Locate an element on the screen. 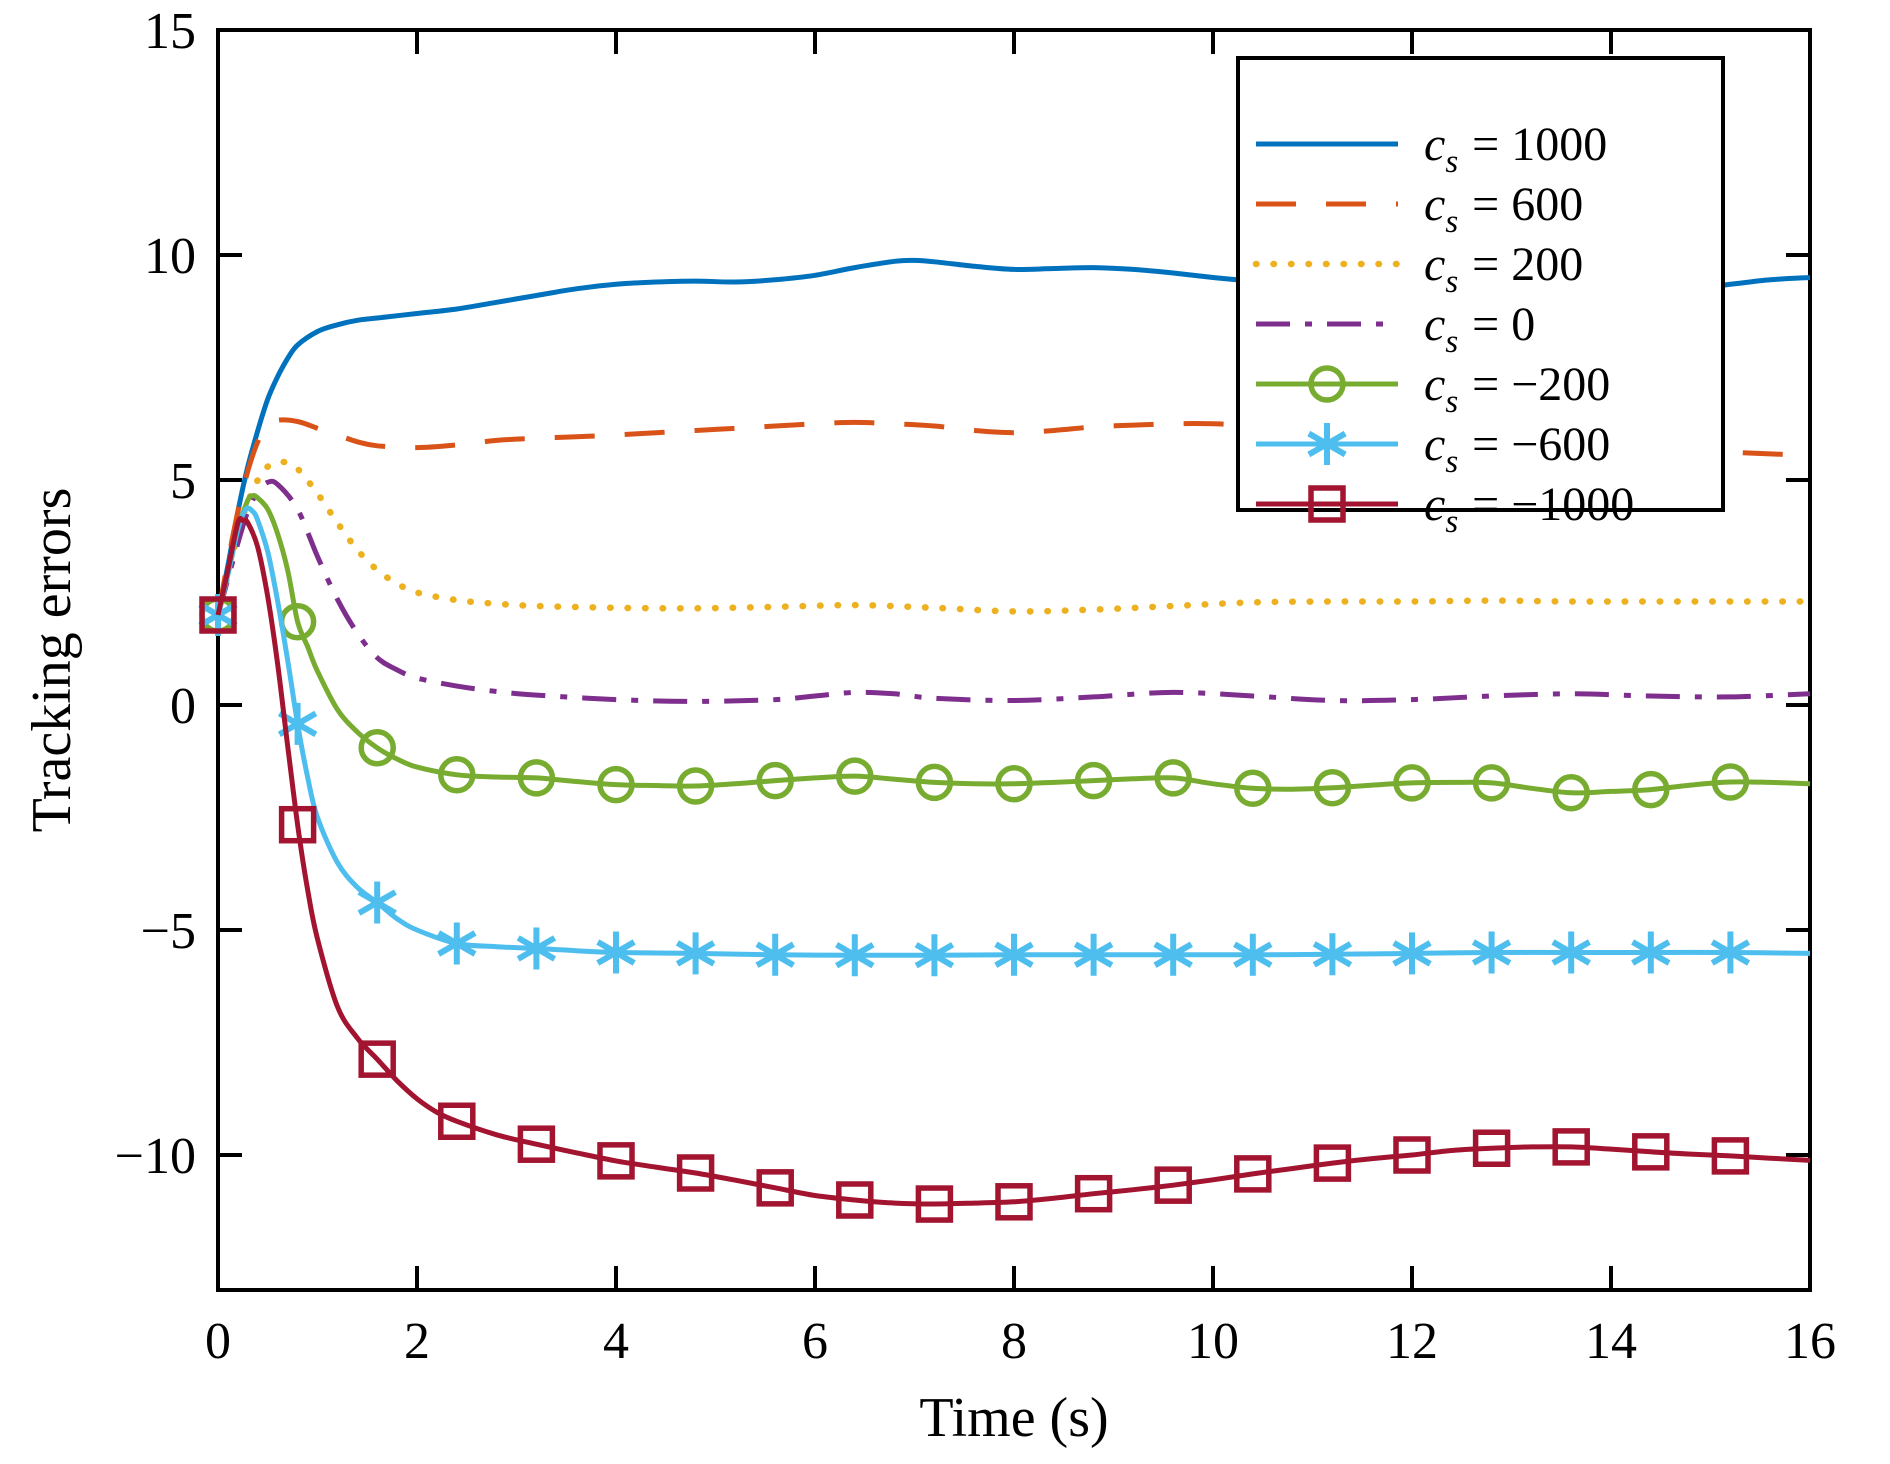 The image size is (1890, 1464). y-tick-label: −10 is located at coordinates (155, 1156).